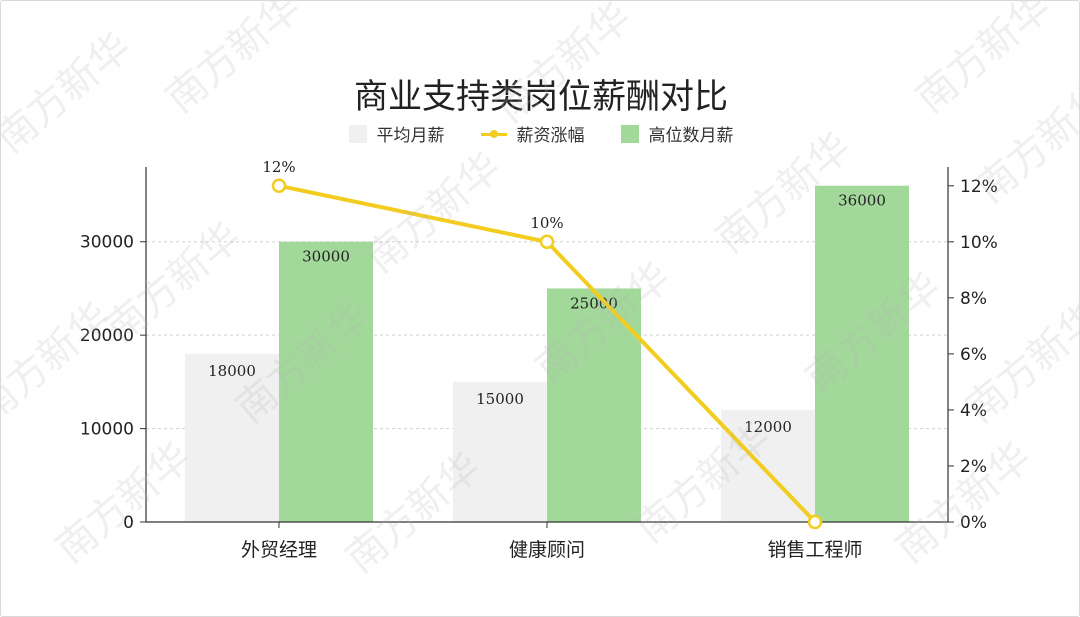 The width and height of the screenshot is (1080, 617). Describe the element at coordinates (128, 523) in the screenshot. I see `left-axis-tick-label: 0` at that location.